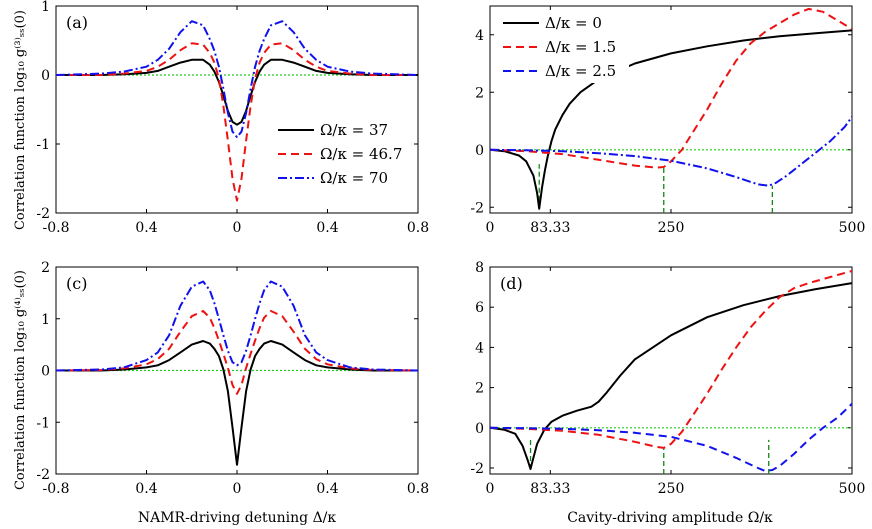 This screenshot has width=872, height=529. What do you see at coordinates (479, 268) in the screenshot?
I see `y-tick-label: 8` at bounding box center [479, 268].